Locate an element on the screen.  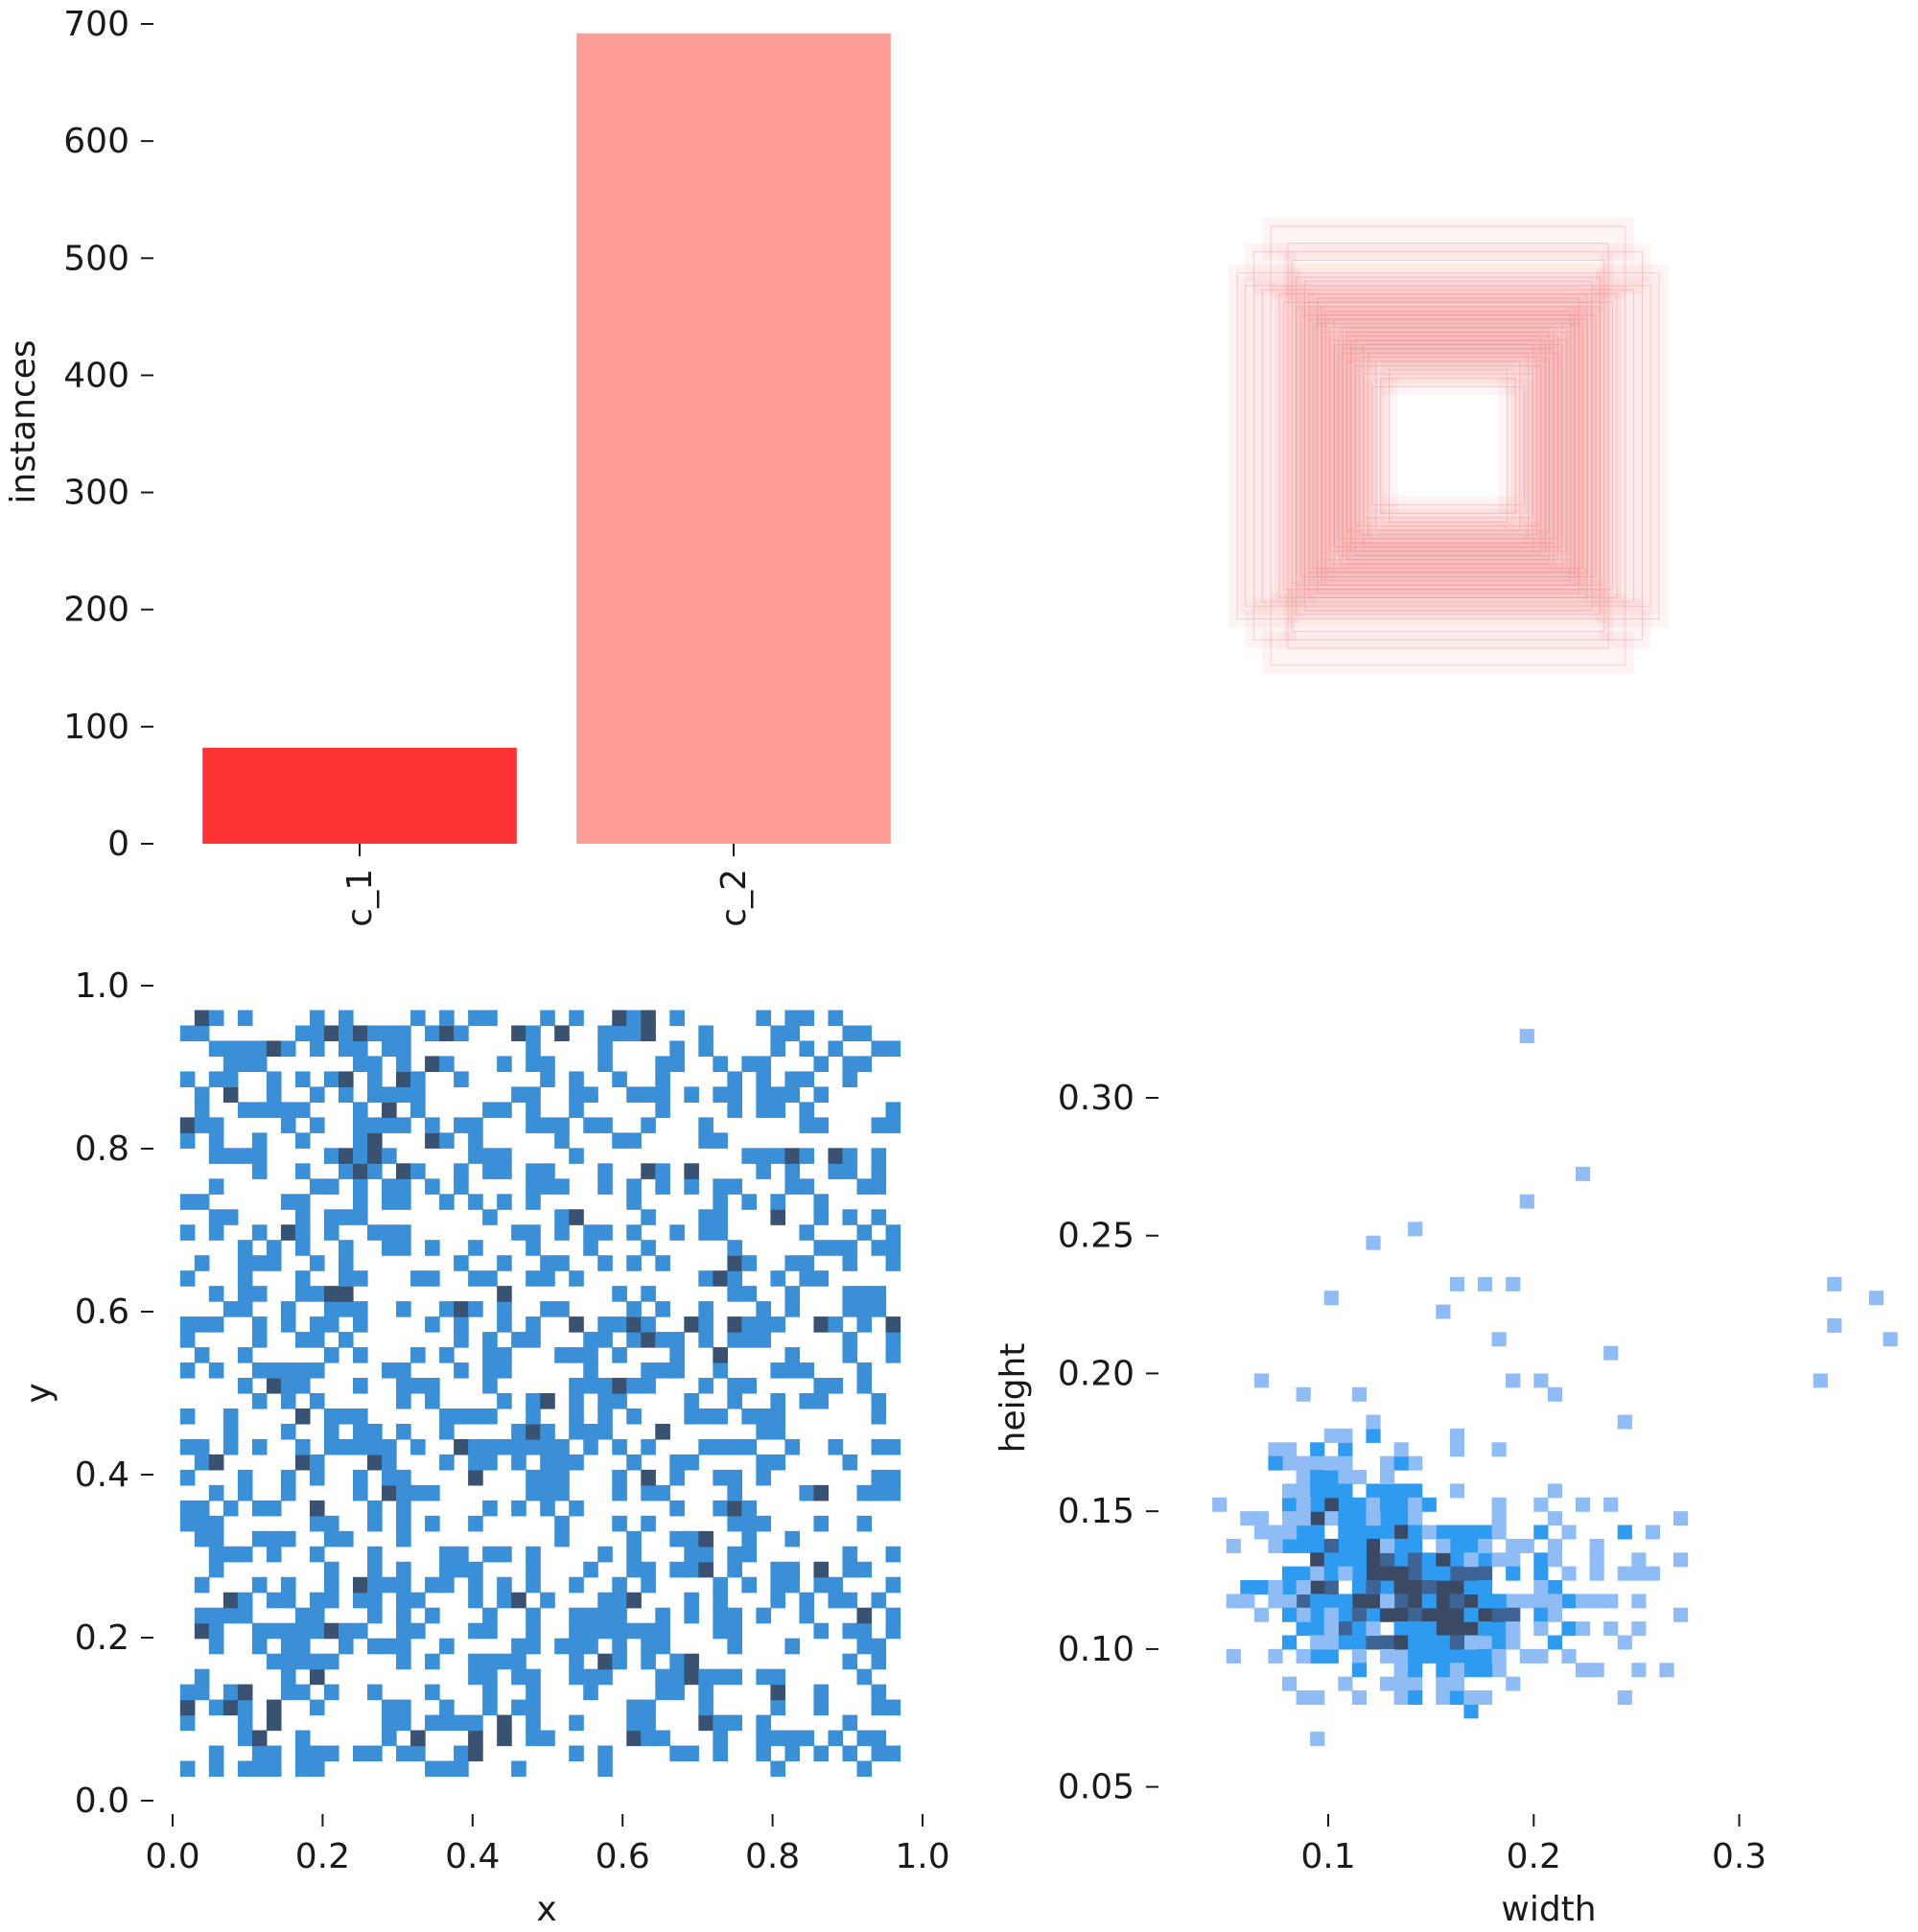
bounding-box is located at coordinates (1448, 446).